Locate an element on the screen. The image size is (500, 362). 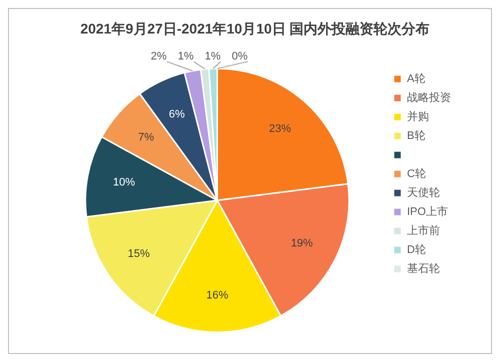
data-label: 10% is located at coordinates (124, 182).